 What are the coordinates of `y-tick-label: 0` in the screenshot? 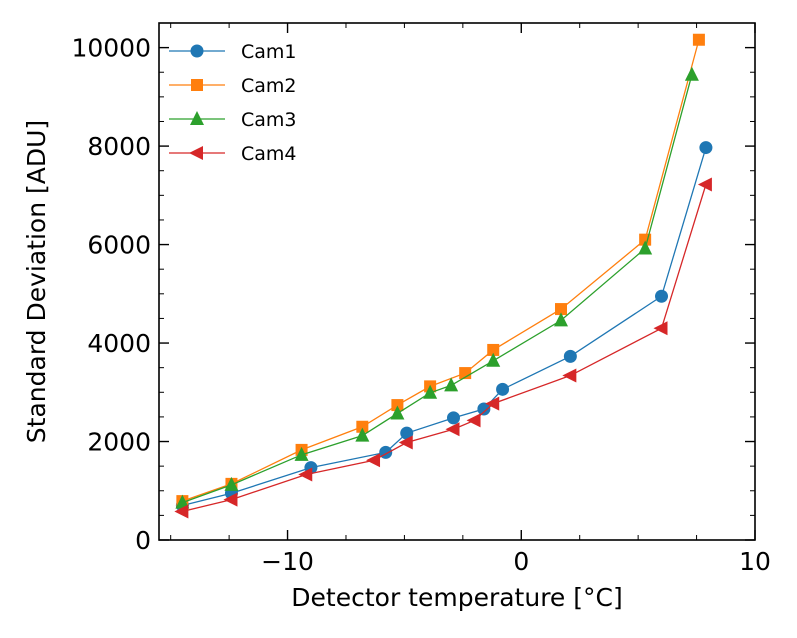 It's located at (143, 540).